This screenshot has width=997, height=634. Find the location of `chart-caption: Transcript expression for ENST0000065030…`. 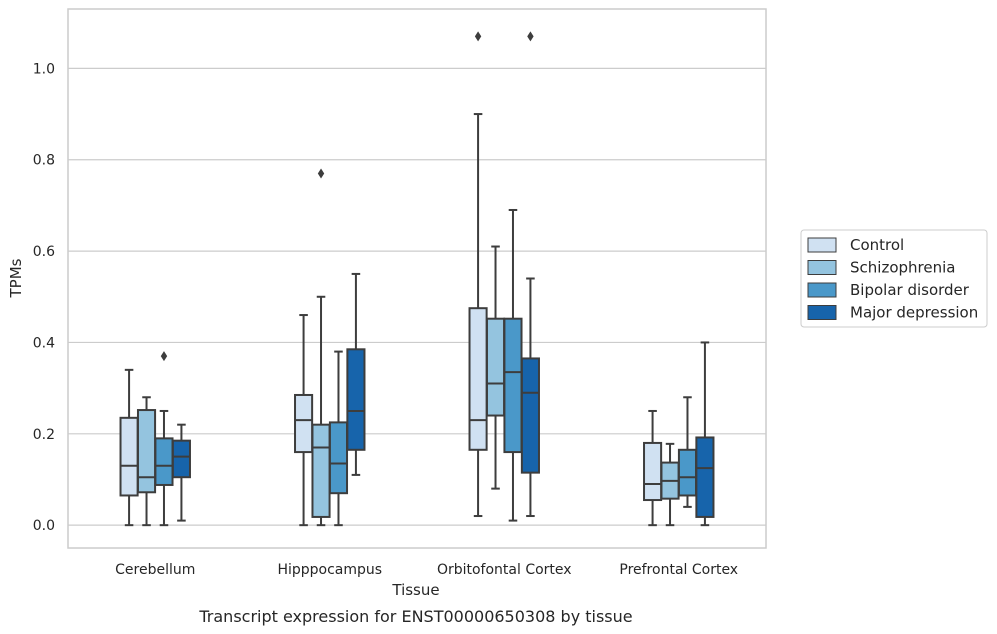

chart-caption: Transcript expression for ENST0000065030… is located at coordinates (415, 616).